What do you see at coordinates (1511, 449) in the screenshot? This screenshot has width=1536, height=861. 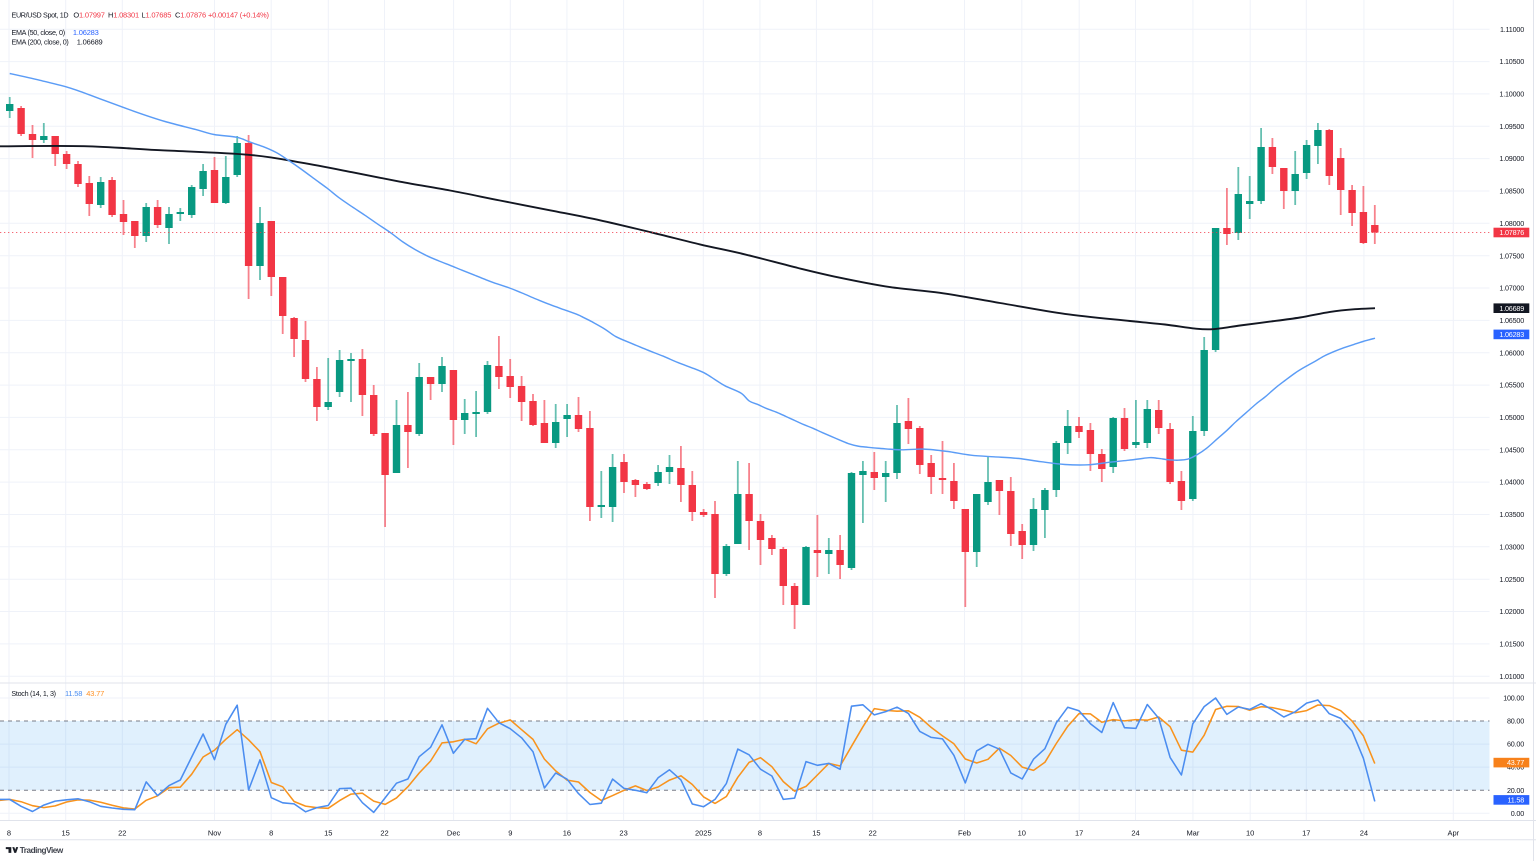 I see `svg-text: 1.04500` at bounding box center [1511, 449].